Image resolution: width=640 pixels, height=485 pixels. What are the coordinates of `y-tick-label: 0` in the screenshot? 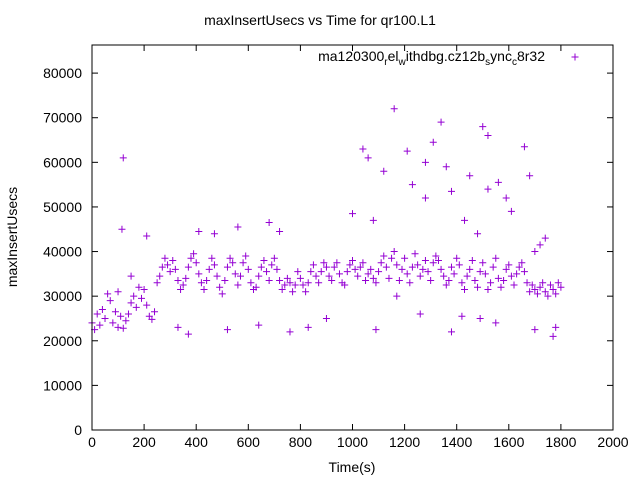 It's located at (78, 430).